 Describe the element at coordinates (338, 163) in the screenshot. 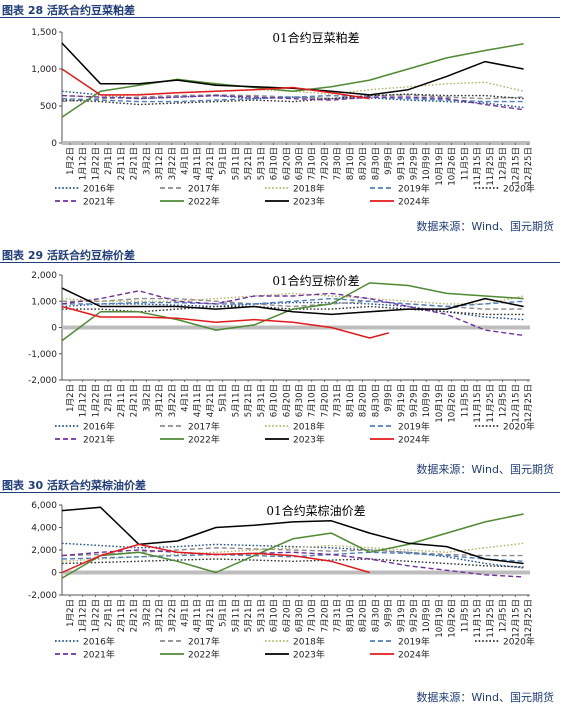

I see `x-tick-label: 7月30日` at that location.